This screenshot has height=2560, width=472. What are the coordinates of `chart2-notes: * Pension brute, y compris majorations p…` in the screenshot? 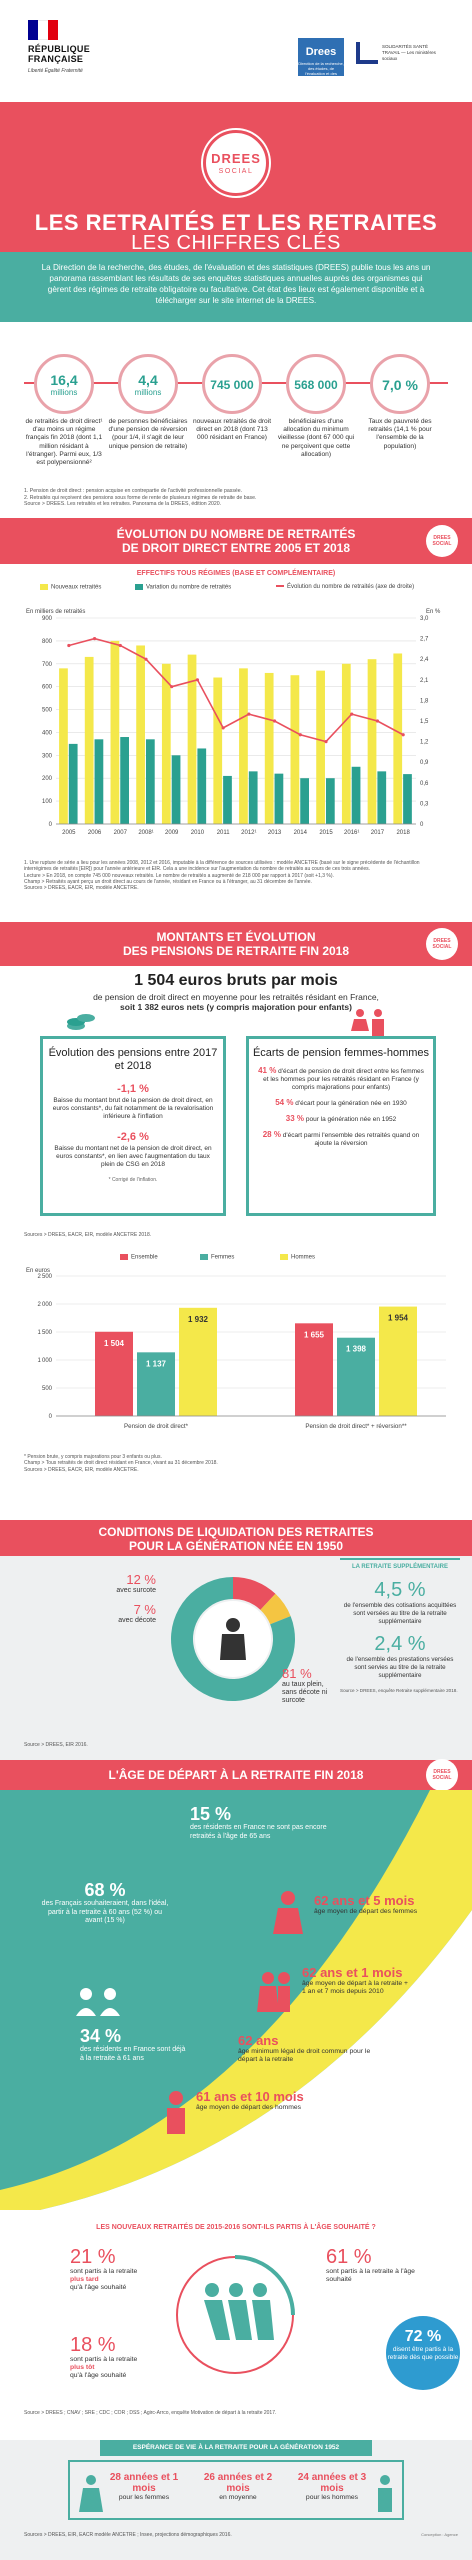 It's located at (121, 1463).